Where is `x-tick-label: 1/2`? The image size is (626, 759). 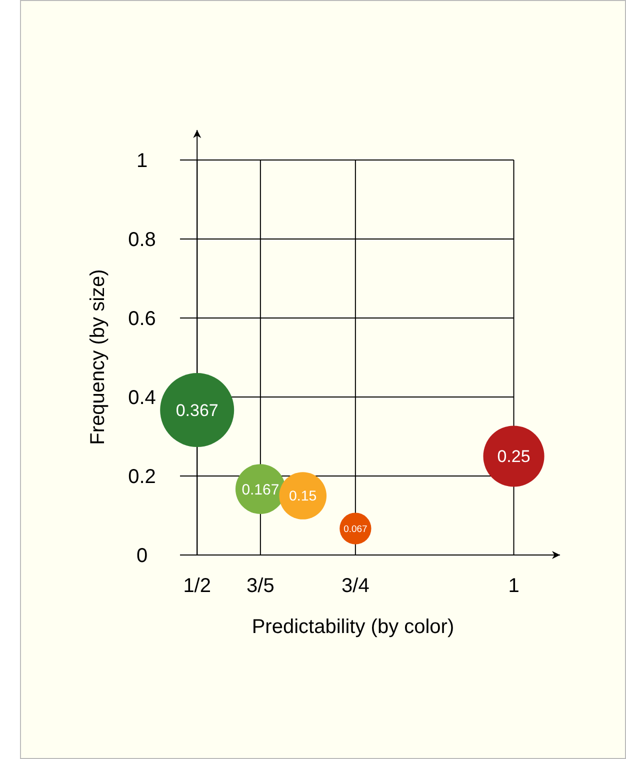 x-tick-label: 1/2 is located at coordinates (197, 586).